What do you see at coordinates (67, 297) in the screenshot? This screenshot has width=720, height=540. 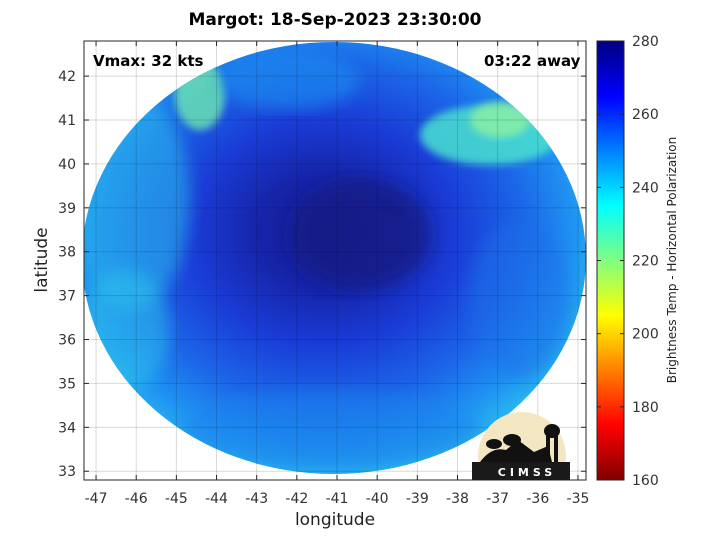 I see `y-tick-label: 37` at bounding box center [67, 297].